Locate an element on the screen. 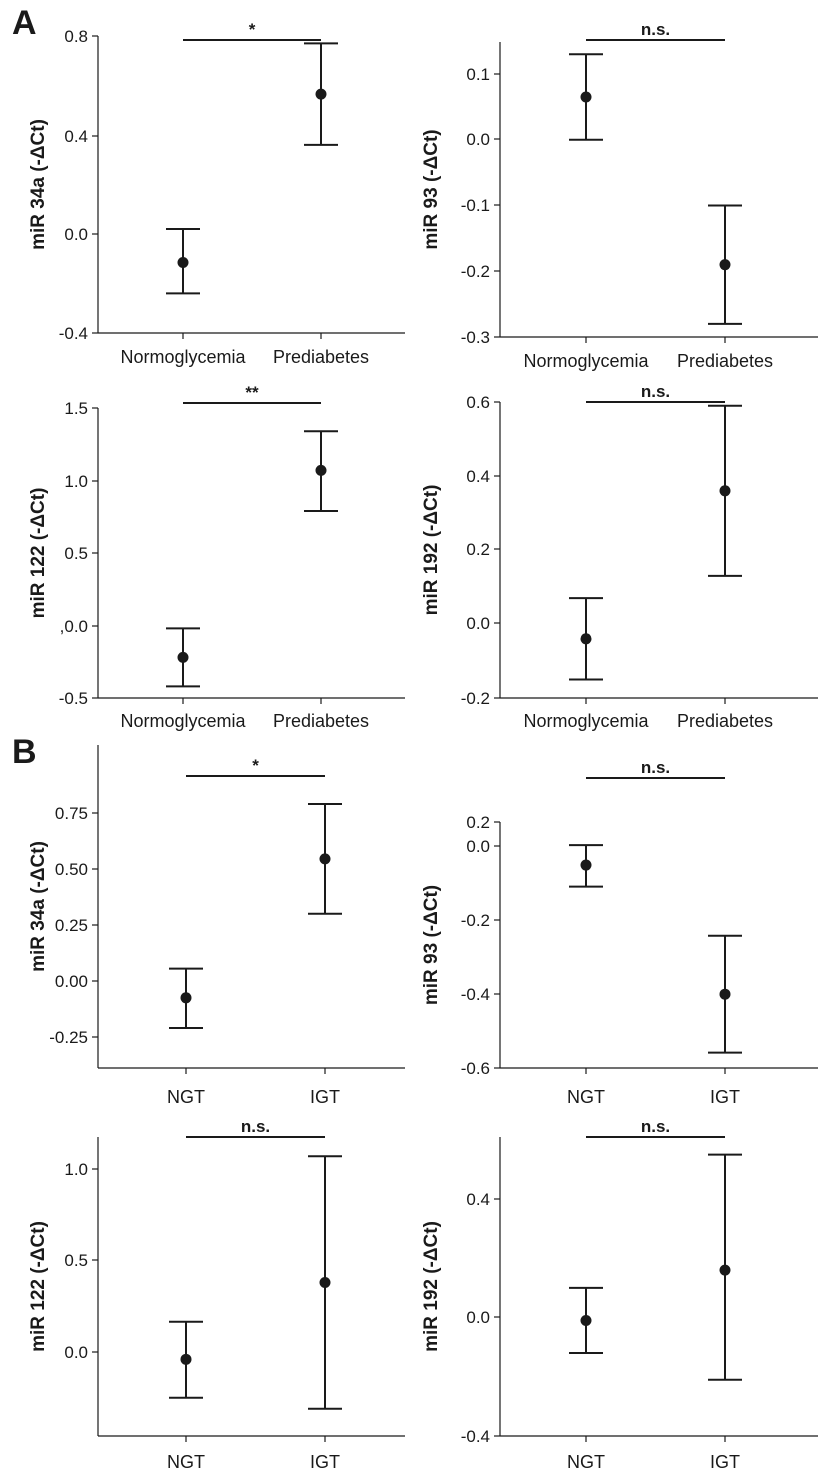 Image resolution: width=822 pixels, height=1478 pixels. y-tick-label: -0.6 is located at coordinates (475, 1068).